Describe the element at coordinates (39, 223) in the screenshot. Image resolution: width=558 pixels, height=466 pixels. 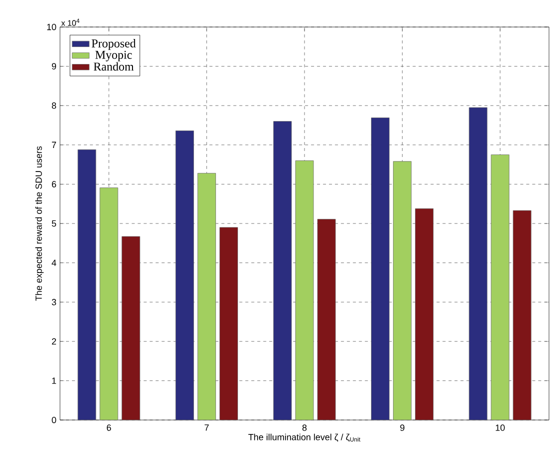
I see `y-axis-title: The expected reward of the SDU users` at that location.